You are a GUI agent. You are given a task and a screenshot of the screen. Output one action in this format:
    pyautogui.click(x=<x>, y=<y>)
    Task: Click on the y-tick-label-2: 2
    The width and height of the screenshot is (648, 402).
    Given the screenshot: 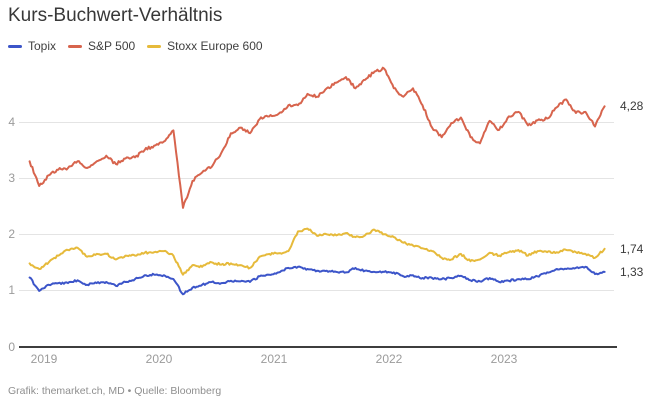 What is the action you would take?
    pyautogui.click(x=11, y=234)
    